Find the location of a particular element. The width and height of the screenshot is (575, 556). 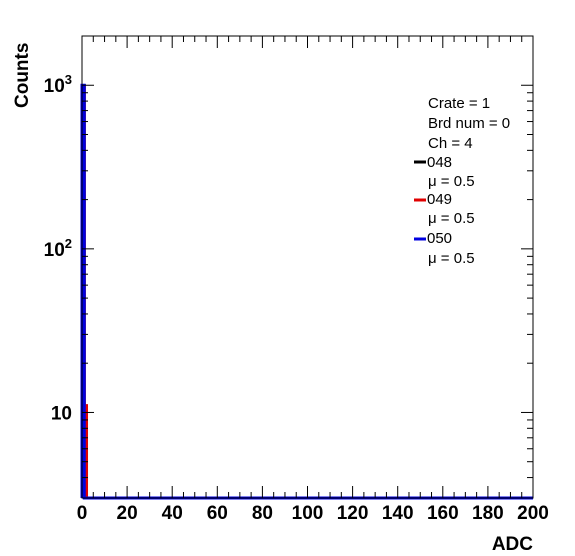

x-tick-label: 100 is located at coordinates (308, 513).